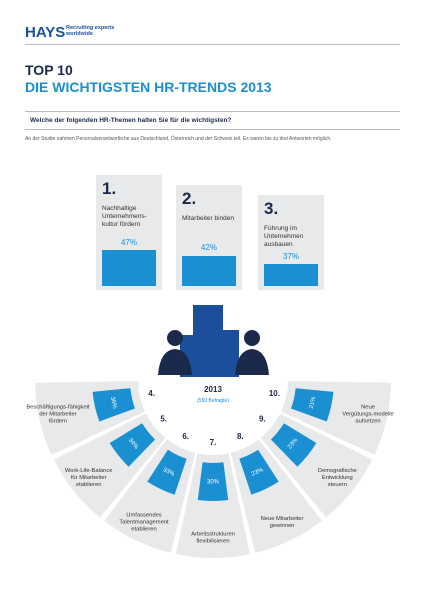 The width and height of the screenshot is (425, 601). What do you see at coordinates (109, 188) in the screenshot?
I see `rank: 1.` at bounding box center [109, 188].